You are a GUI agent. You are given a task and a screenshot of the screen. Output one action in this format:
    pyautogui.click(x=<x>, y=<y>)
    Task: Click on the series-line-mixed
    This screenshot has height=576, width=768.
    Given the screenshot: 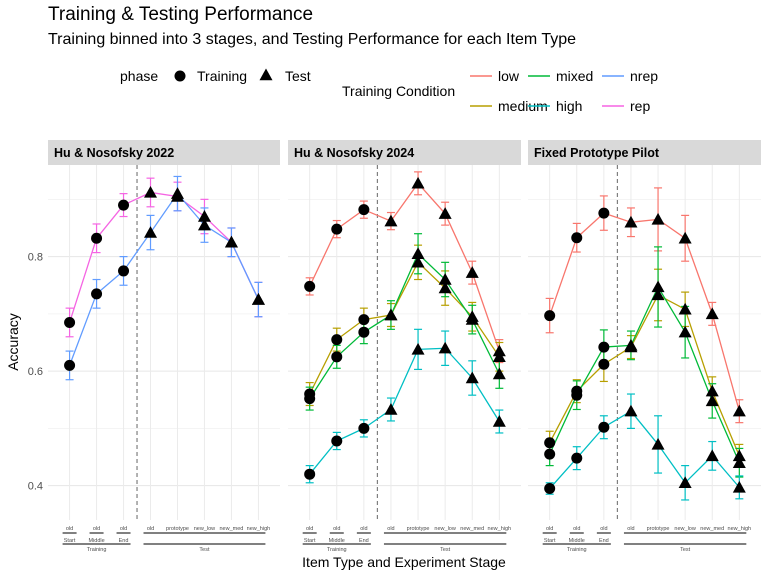 What is the action you would take?
    pyautogui.click(x=671, y=374)
    